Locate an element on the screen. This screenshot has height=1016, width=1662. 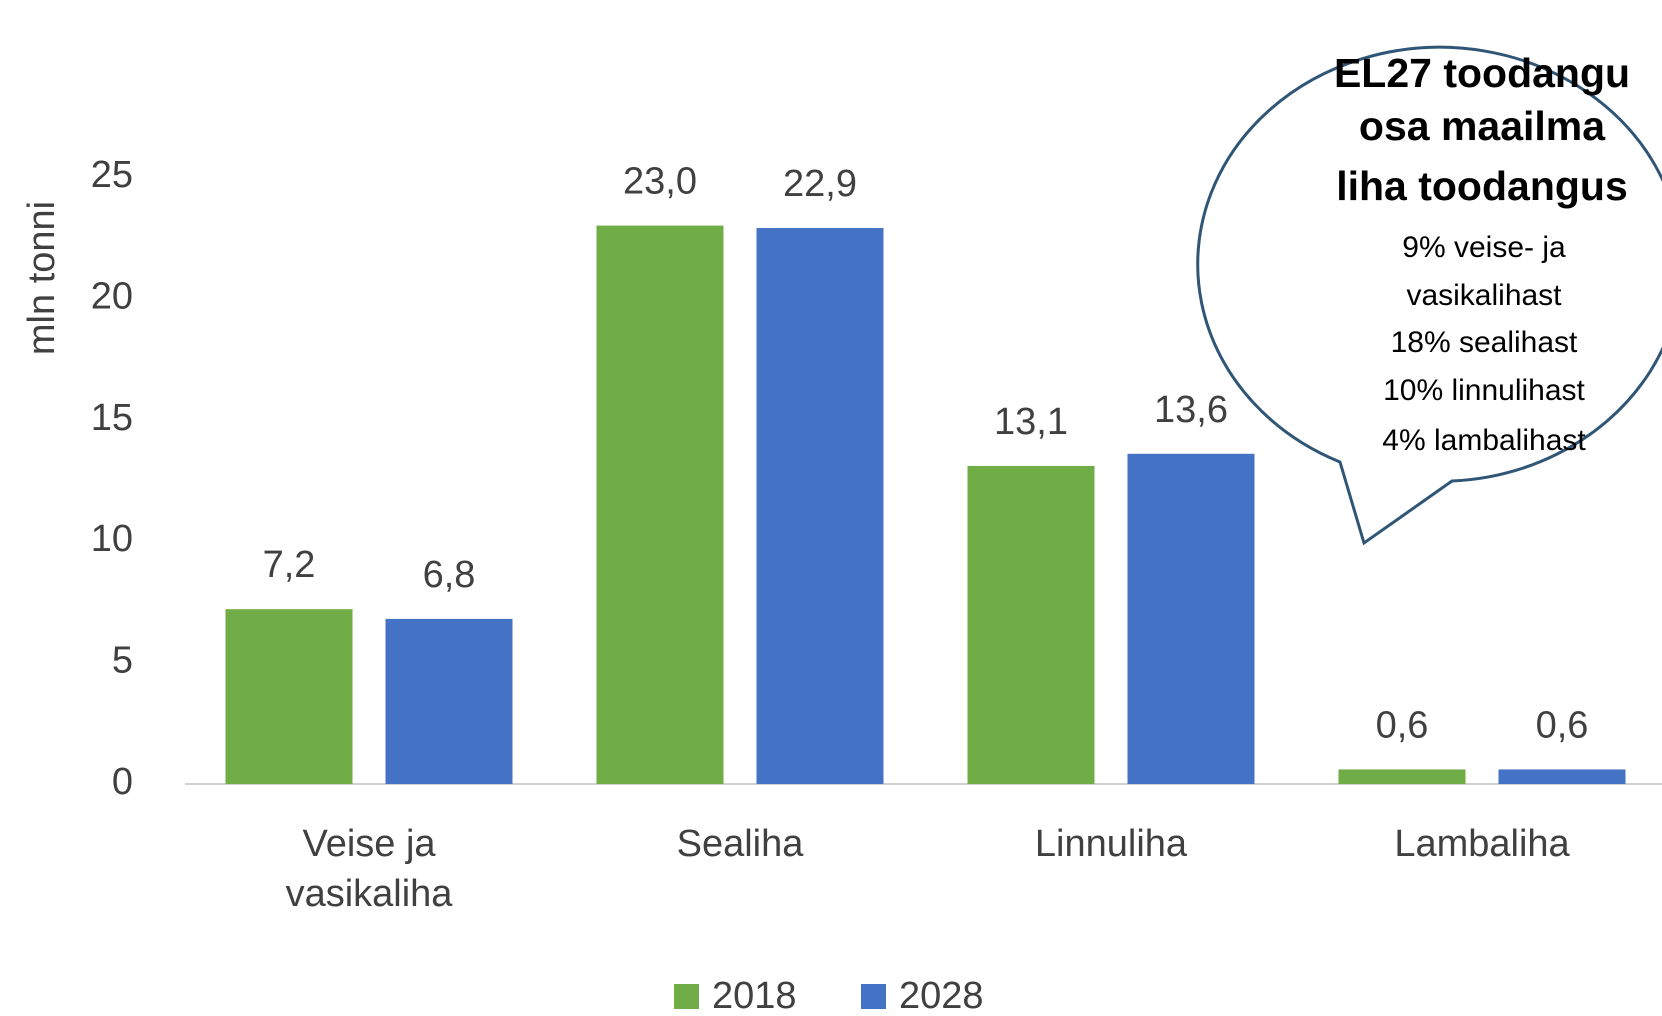
y-tick-label: 10 is located at coordinates (112, 539).